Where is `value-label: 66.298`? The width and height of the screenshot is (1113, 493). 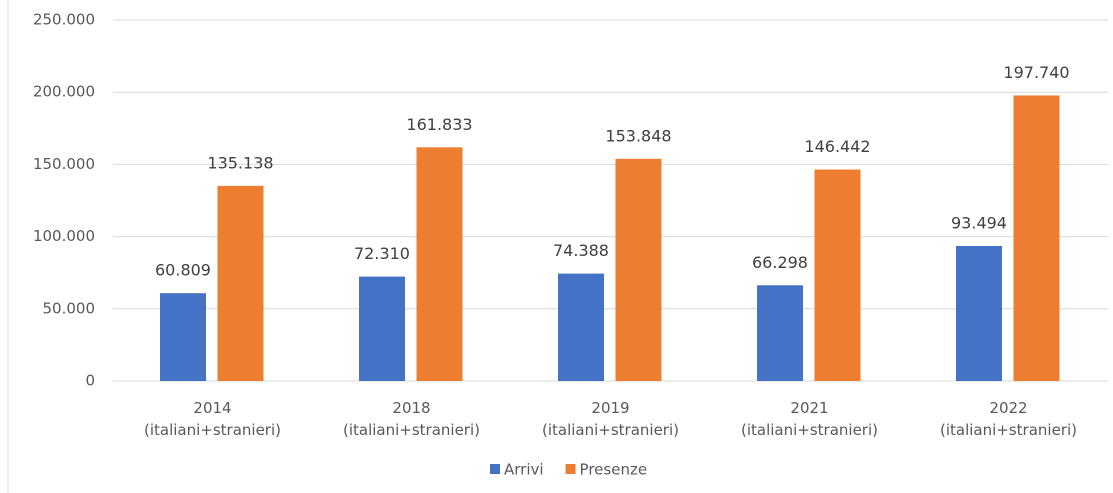 value-label: 66.298 is located at coordinates (780, 262).